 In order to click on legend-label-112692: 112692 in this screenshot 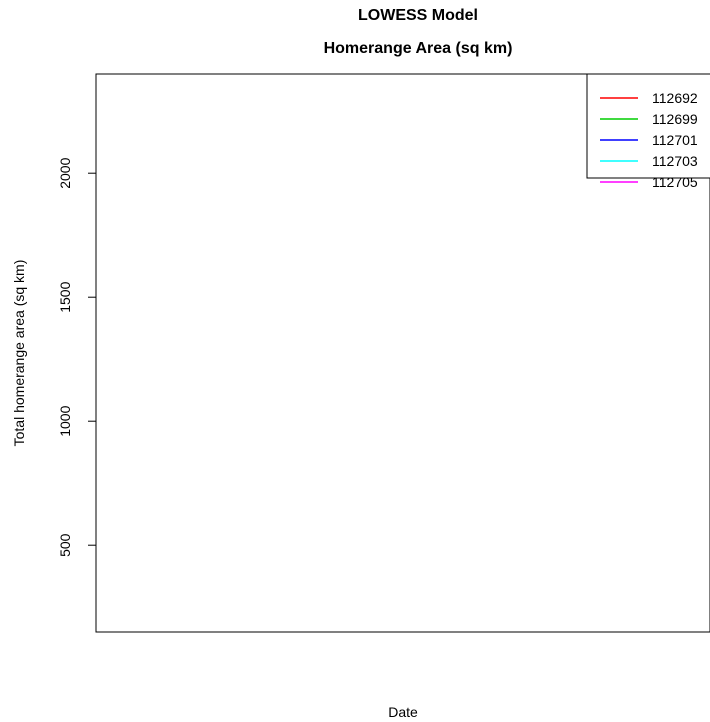, I will do `click(675, 98)`.